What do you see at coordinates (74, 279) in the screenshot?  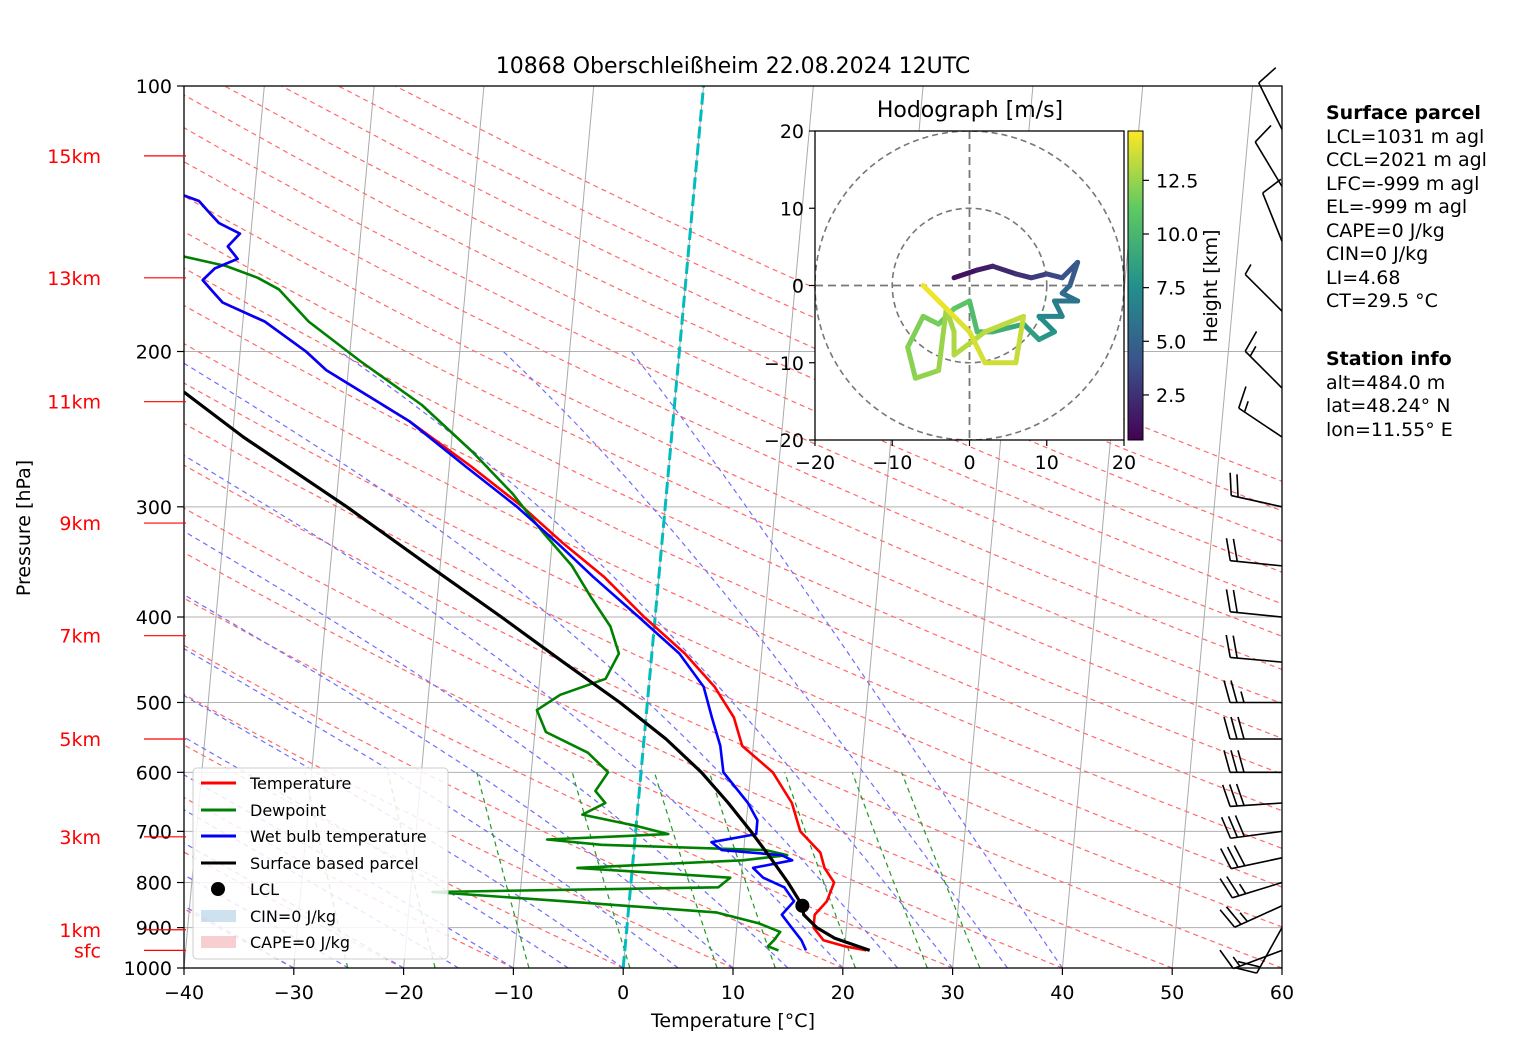 I see `height-label: 13km` at bounding box center [74, 279].